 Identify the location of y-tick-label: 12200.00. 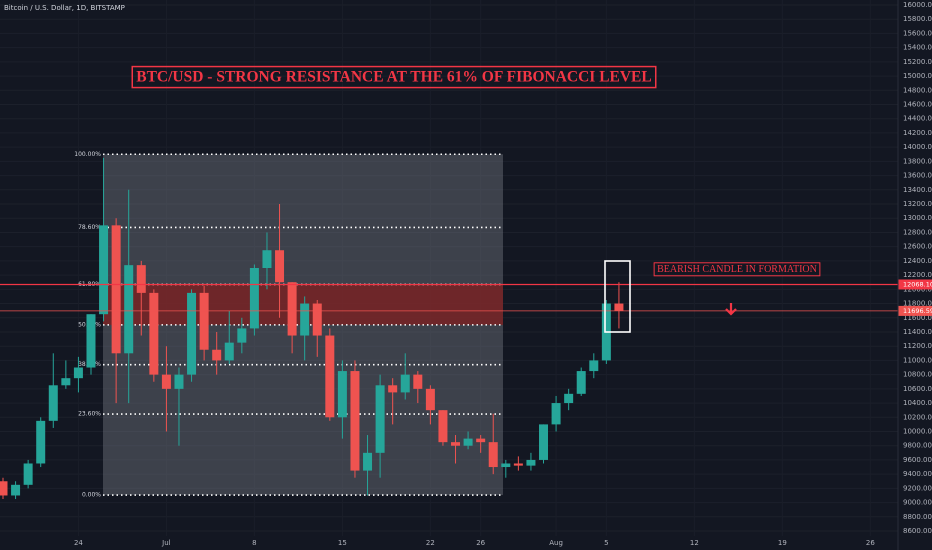
(917, 275).